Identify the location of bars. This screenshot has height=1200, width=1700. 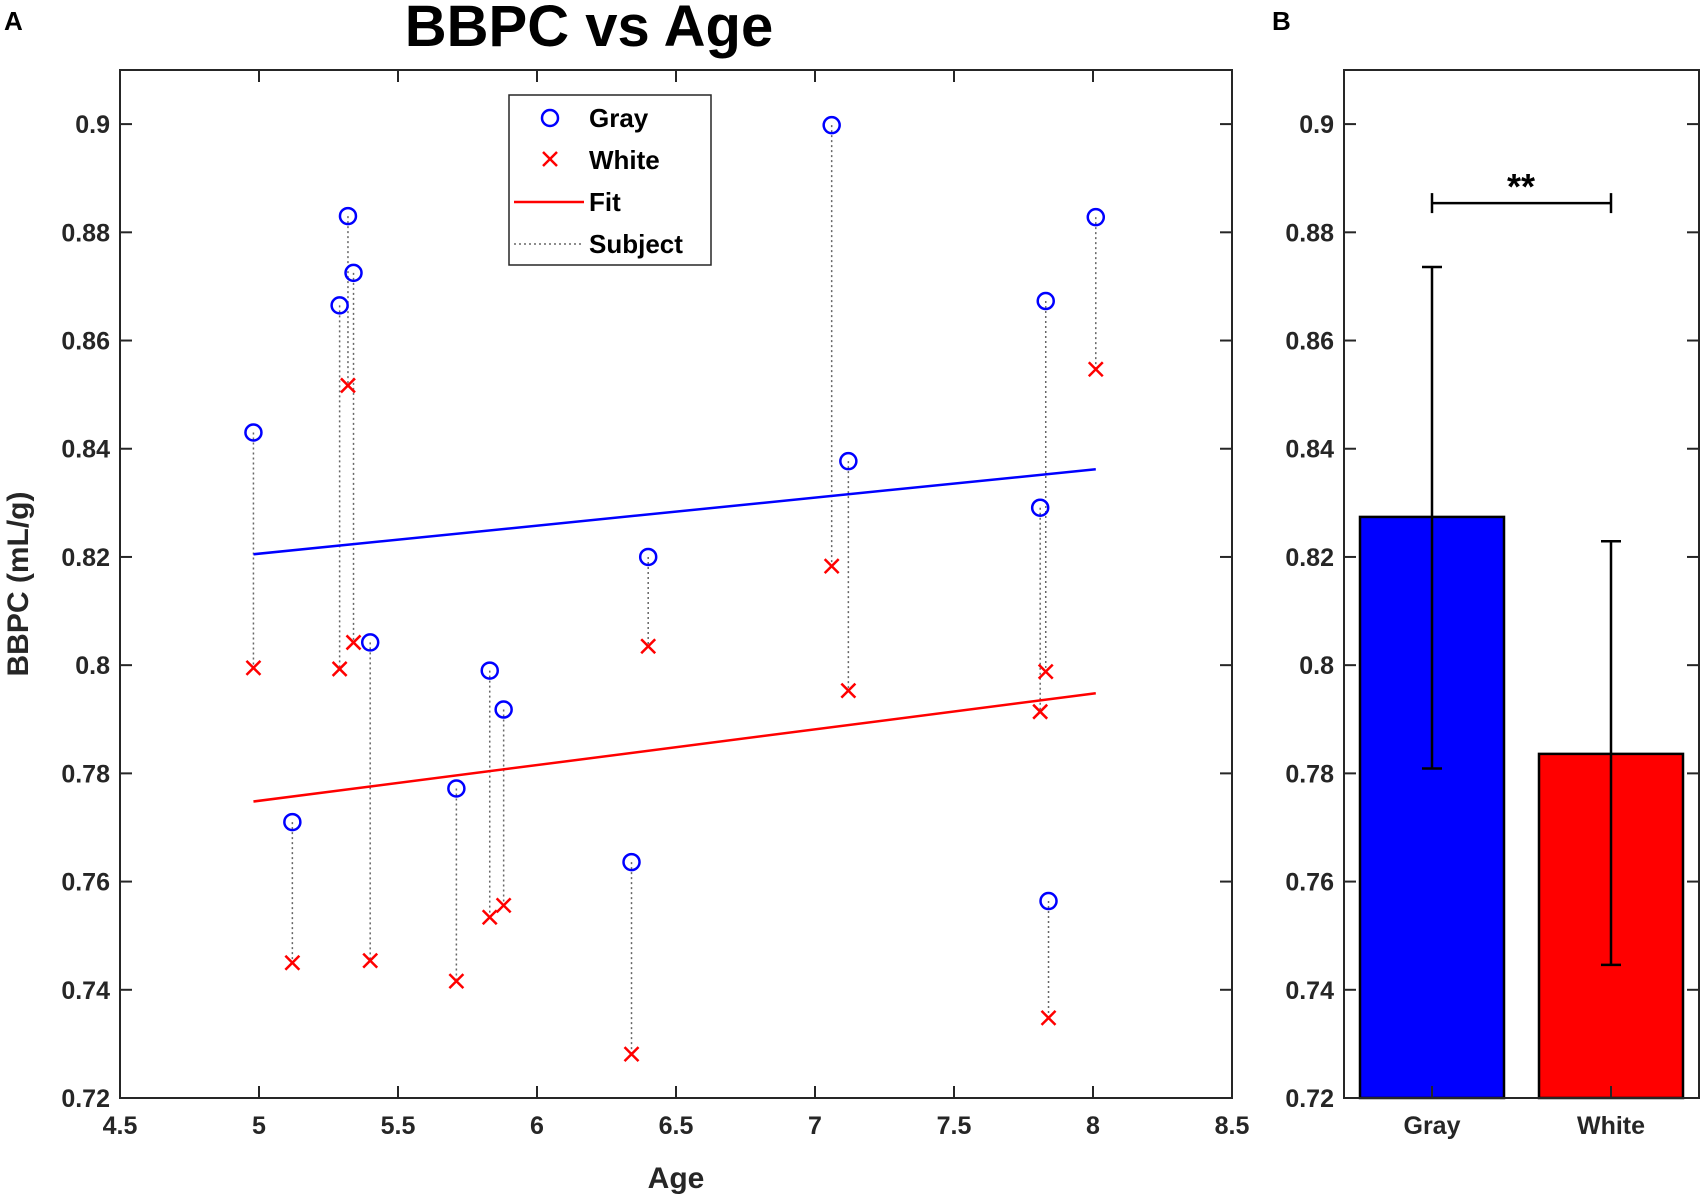
(1521, 807).